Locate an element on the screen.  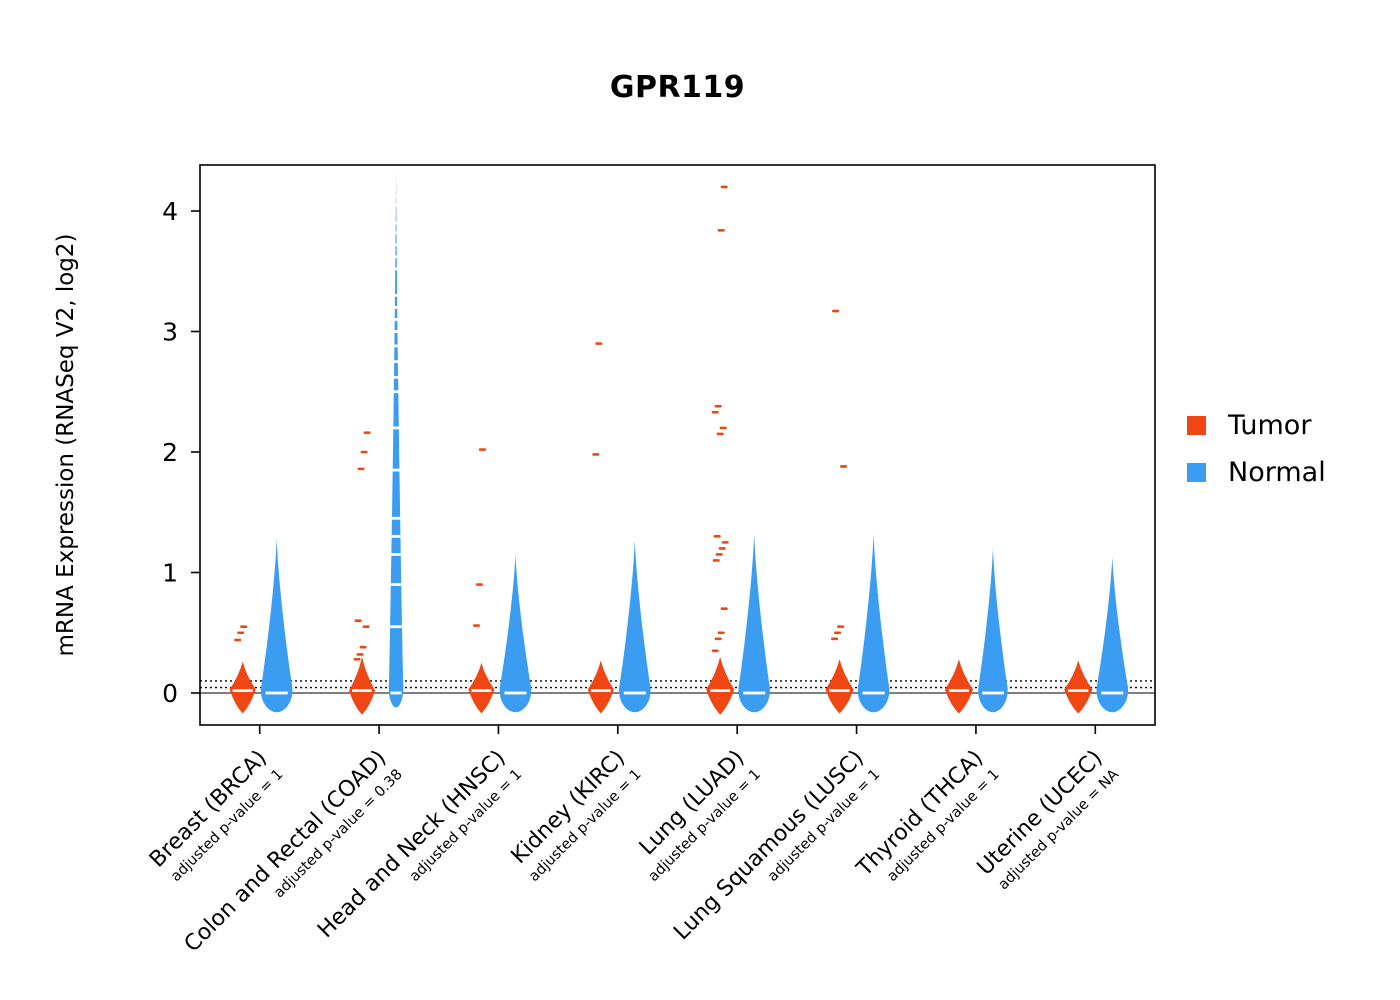
chart-title: GPR119 is located at coordinates (677, 87).